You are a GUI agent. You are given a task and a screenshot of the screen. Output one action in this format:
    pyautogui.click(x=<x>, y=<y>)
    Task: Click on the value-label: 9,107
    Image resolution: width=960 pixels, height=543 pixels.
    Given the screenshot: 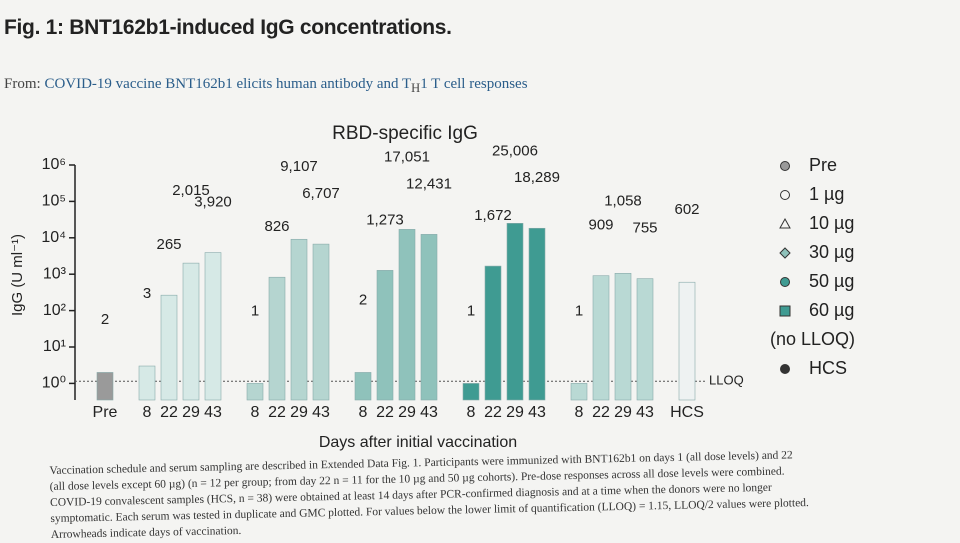 What is the action you would take?
    pyautogui.click(x=299, y=166)
    